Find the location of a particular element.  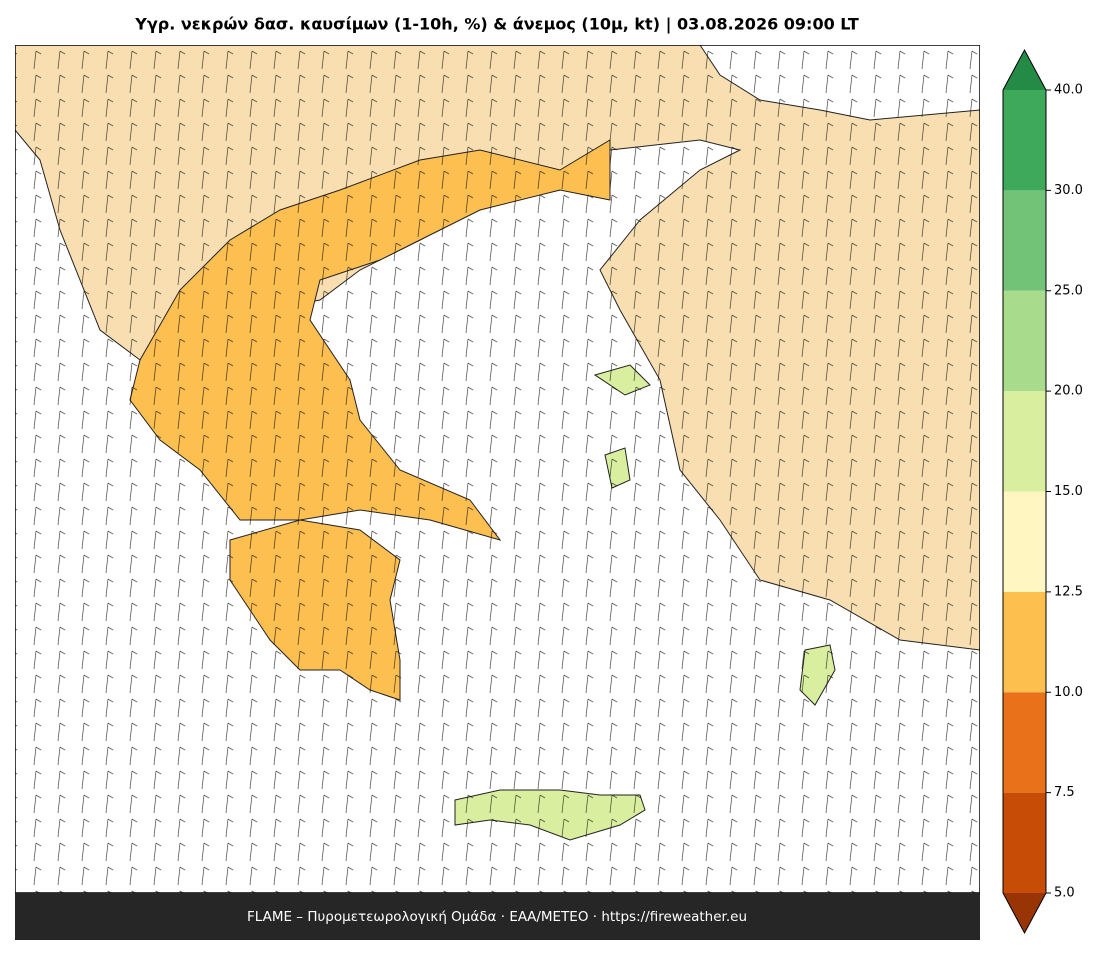

colorbar-tick-label: 5.0 is located at coordinates (1064, 893).